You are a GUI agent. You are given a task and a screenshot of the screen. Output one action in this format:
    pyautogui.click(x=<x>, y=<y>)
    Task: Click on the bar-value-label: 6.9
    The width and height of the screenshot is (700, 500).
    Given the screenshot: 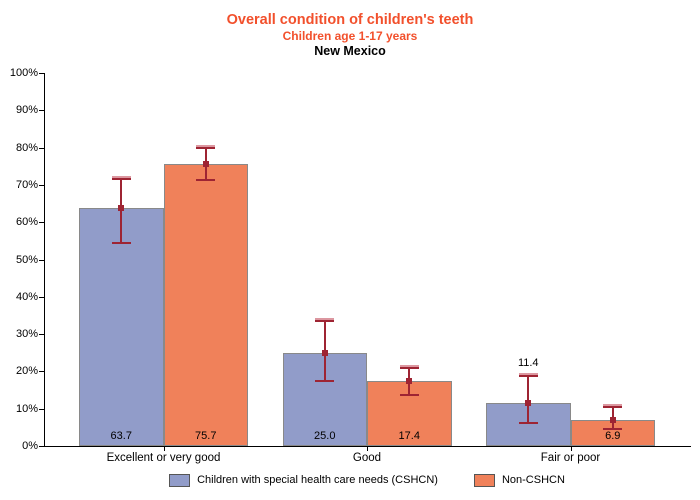 What is the action you would take?
    pyautogui.click(x=613, y=436)
    